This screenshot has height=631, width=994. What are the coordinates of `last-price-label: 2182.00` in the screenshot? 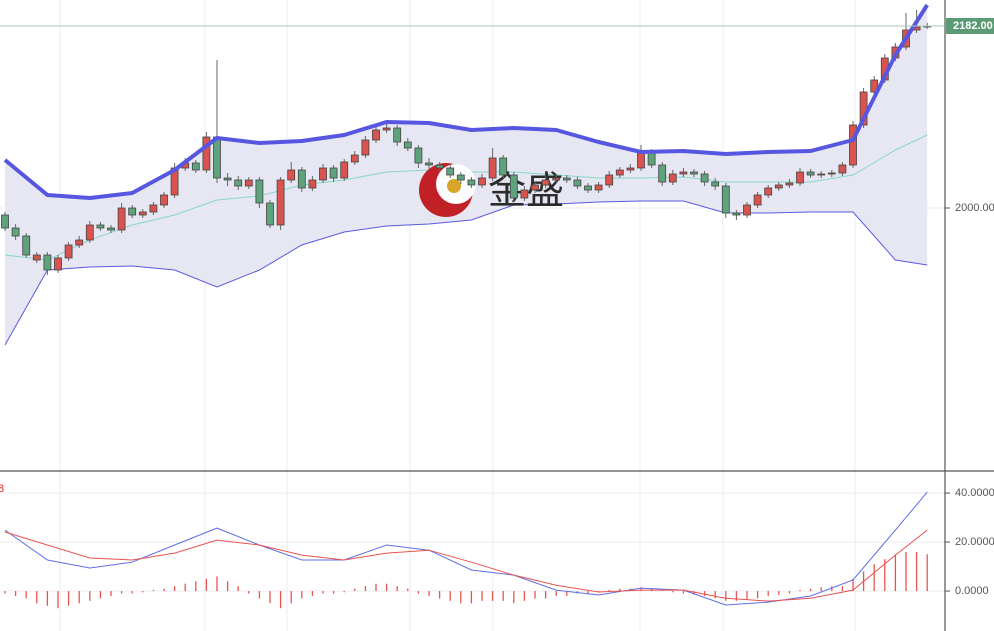 It's located at (973, 26).